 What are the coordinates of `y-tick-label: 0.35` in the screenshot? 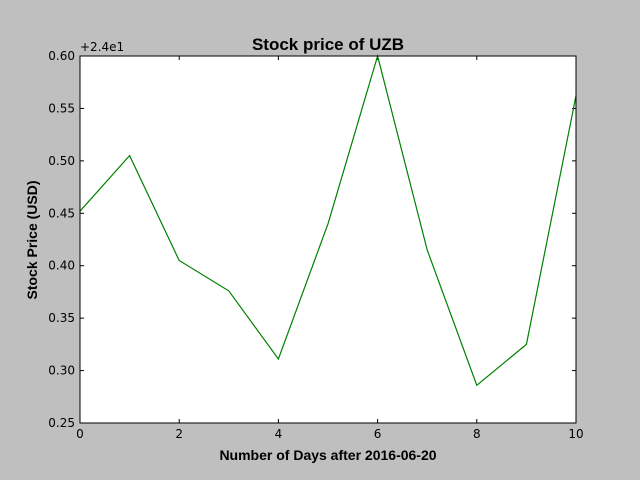 It's located at (61, 318).